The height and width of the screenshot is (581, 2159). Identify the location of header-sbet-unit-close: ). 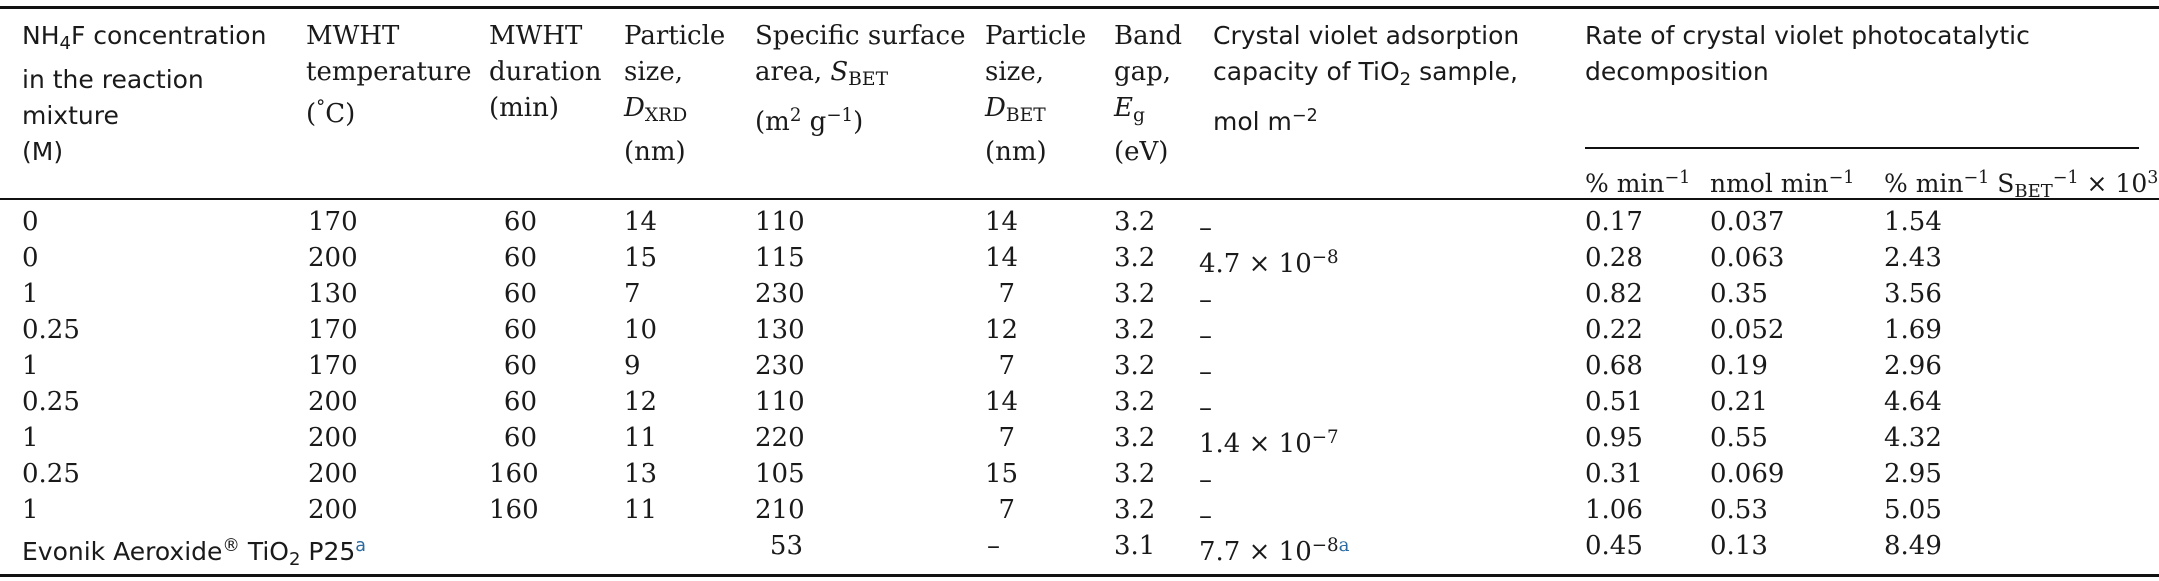
(858, 122).